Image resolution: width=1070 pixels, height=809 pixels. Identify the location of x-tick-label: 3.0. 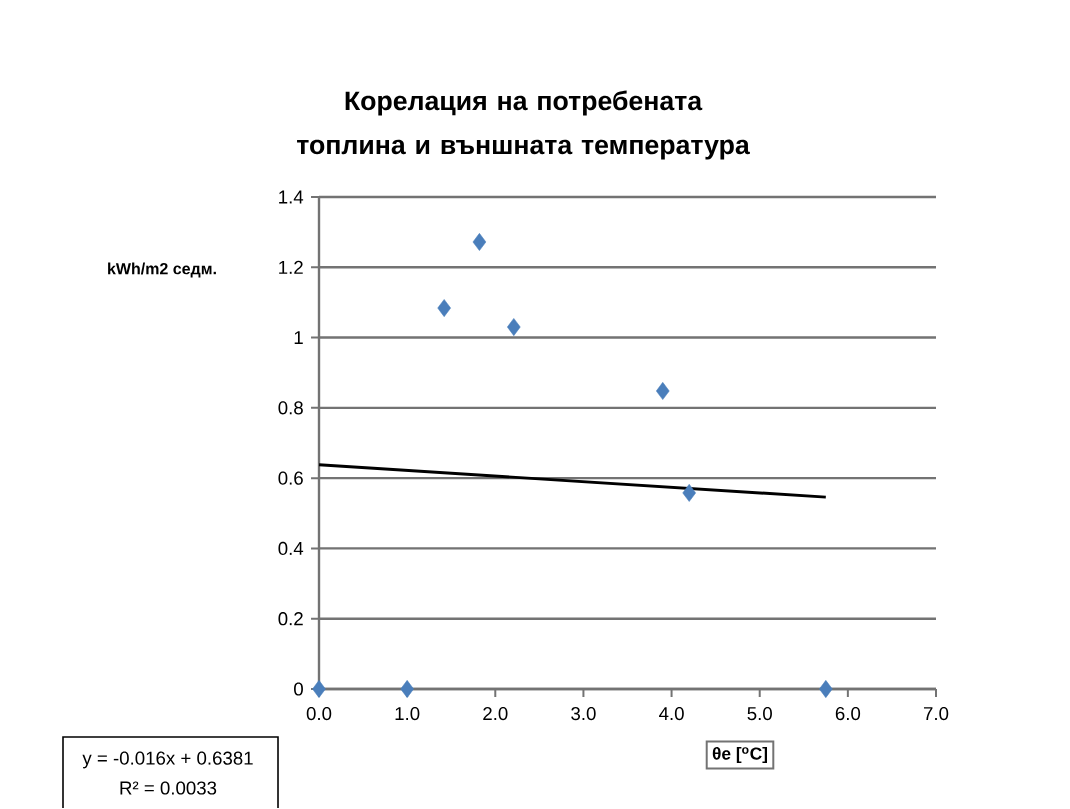
(583, 714).